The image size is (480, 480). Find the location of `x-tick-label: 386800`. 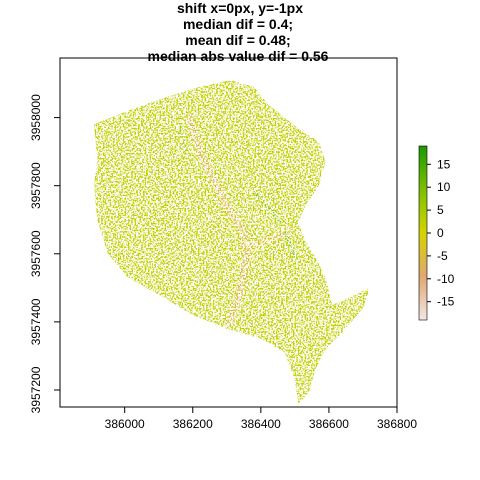

x-tick-label: 386800 is located at coordinates (397, 424).